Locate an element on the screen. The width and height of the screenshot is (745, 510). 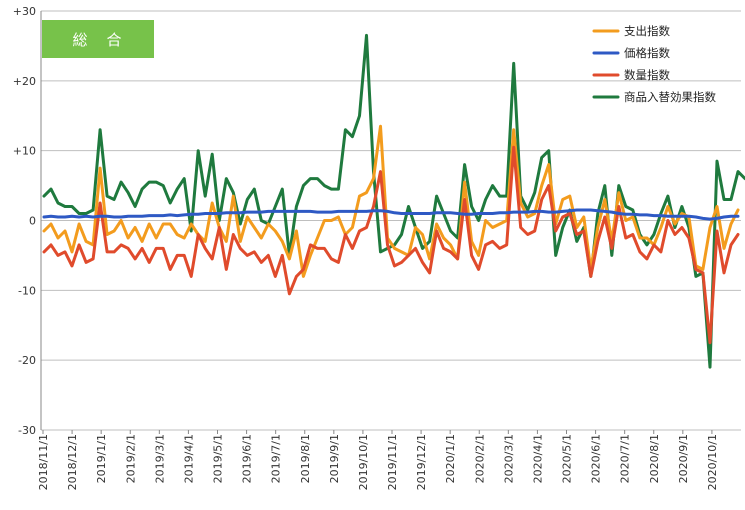
chart-title: 総 合 is located at coordinates (97, 40).